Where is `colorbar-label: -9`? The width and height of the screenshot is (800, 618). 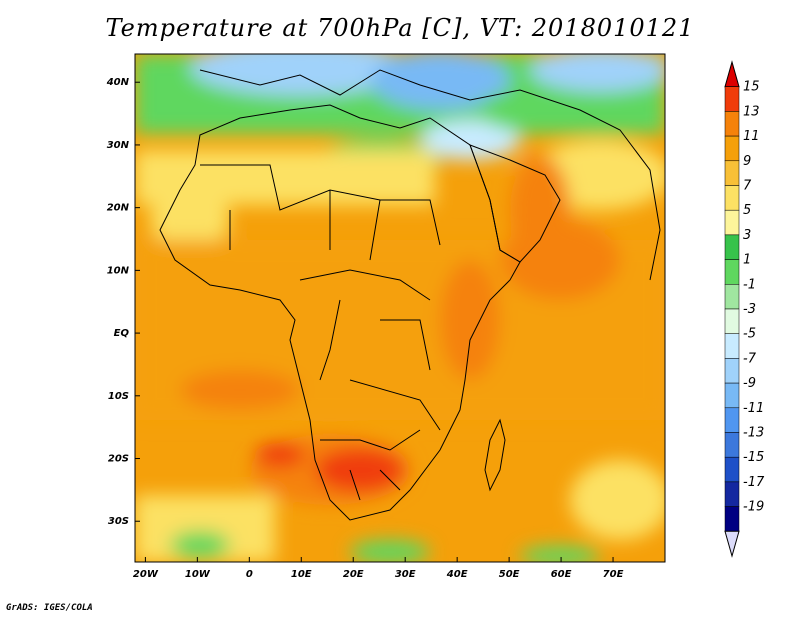 colorbar-label: -9 is located at coordinates (749, 383).